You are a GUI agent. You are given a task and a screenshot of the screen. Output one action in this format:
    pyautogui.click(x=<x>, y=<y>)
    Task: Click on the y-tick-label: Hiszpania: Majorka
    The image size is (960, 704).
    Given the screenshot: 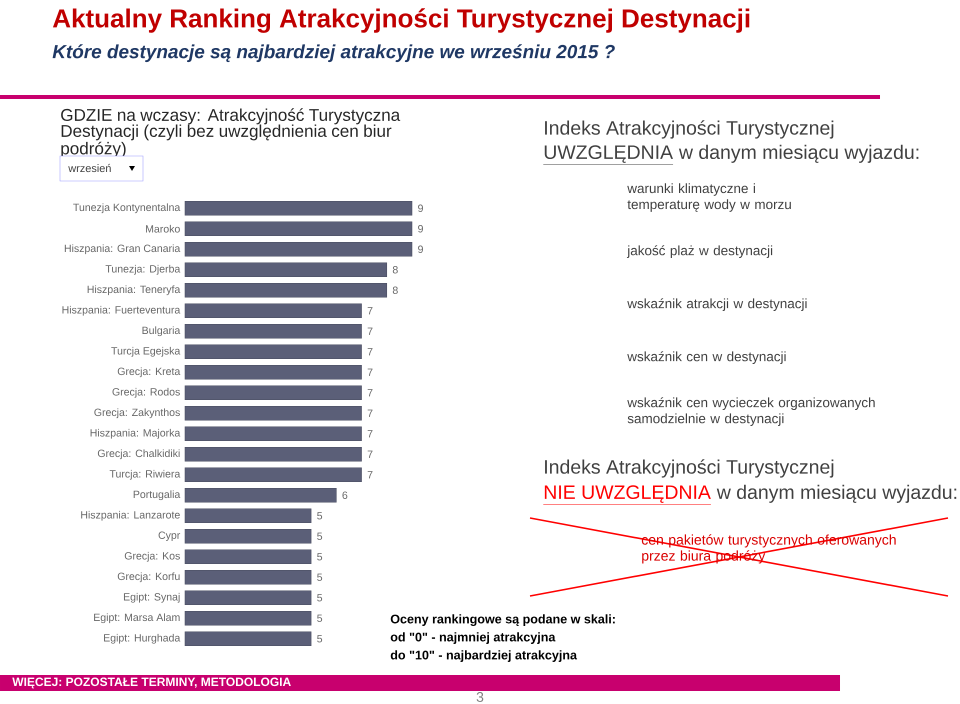 What is the action you would take?
    pyautogui.click(x=135, y=433)
    